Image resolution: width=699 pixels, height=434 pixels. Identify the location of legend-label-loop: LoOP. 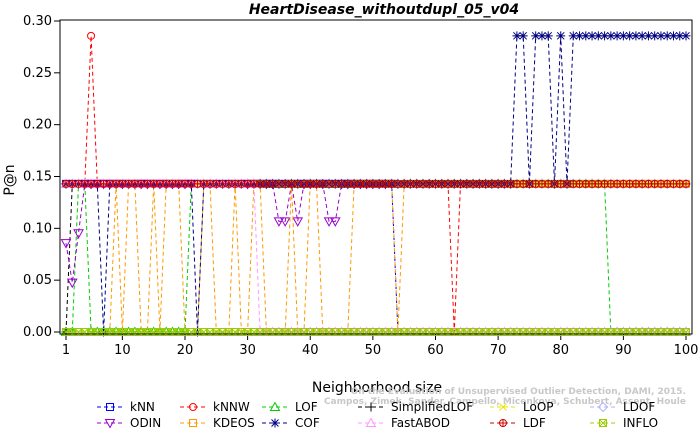
(538, 407).